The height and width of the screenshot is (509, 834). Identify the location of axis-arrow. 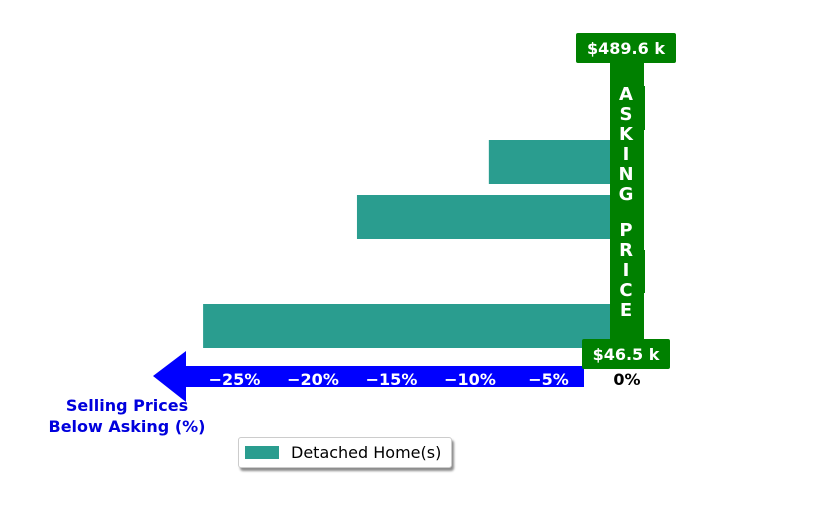
(368, 376).